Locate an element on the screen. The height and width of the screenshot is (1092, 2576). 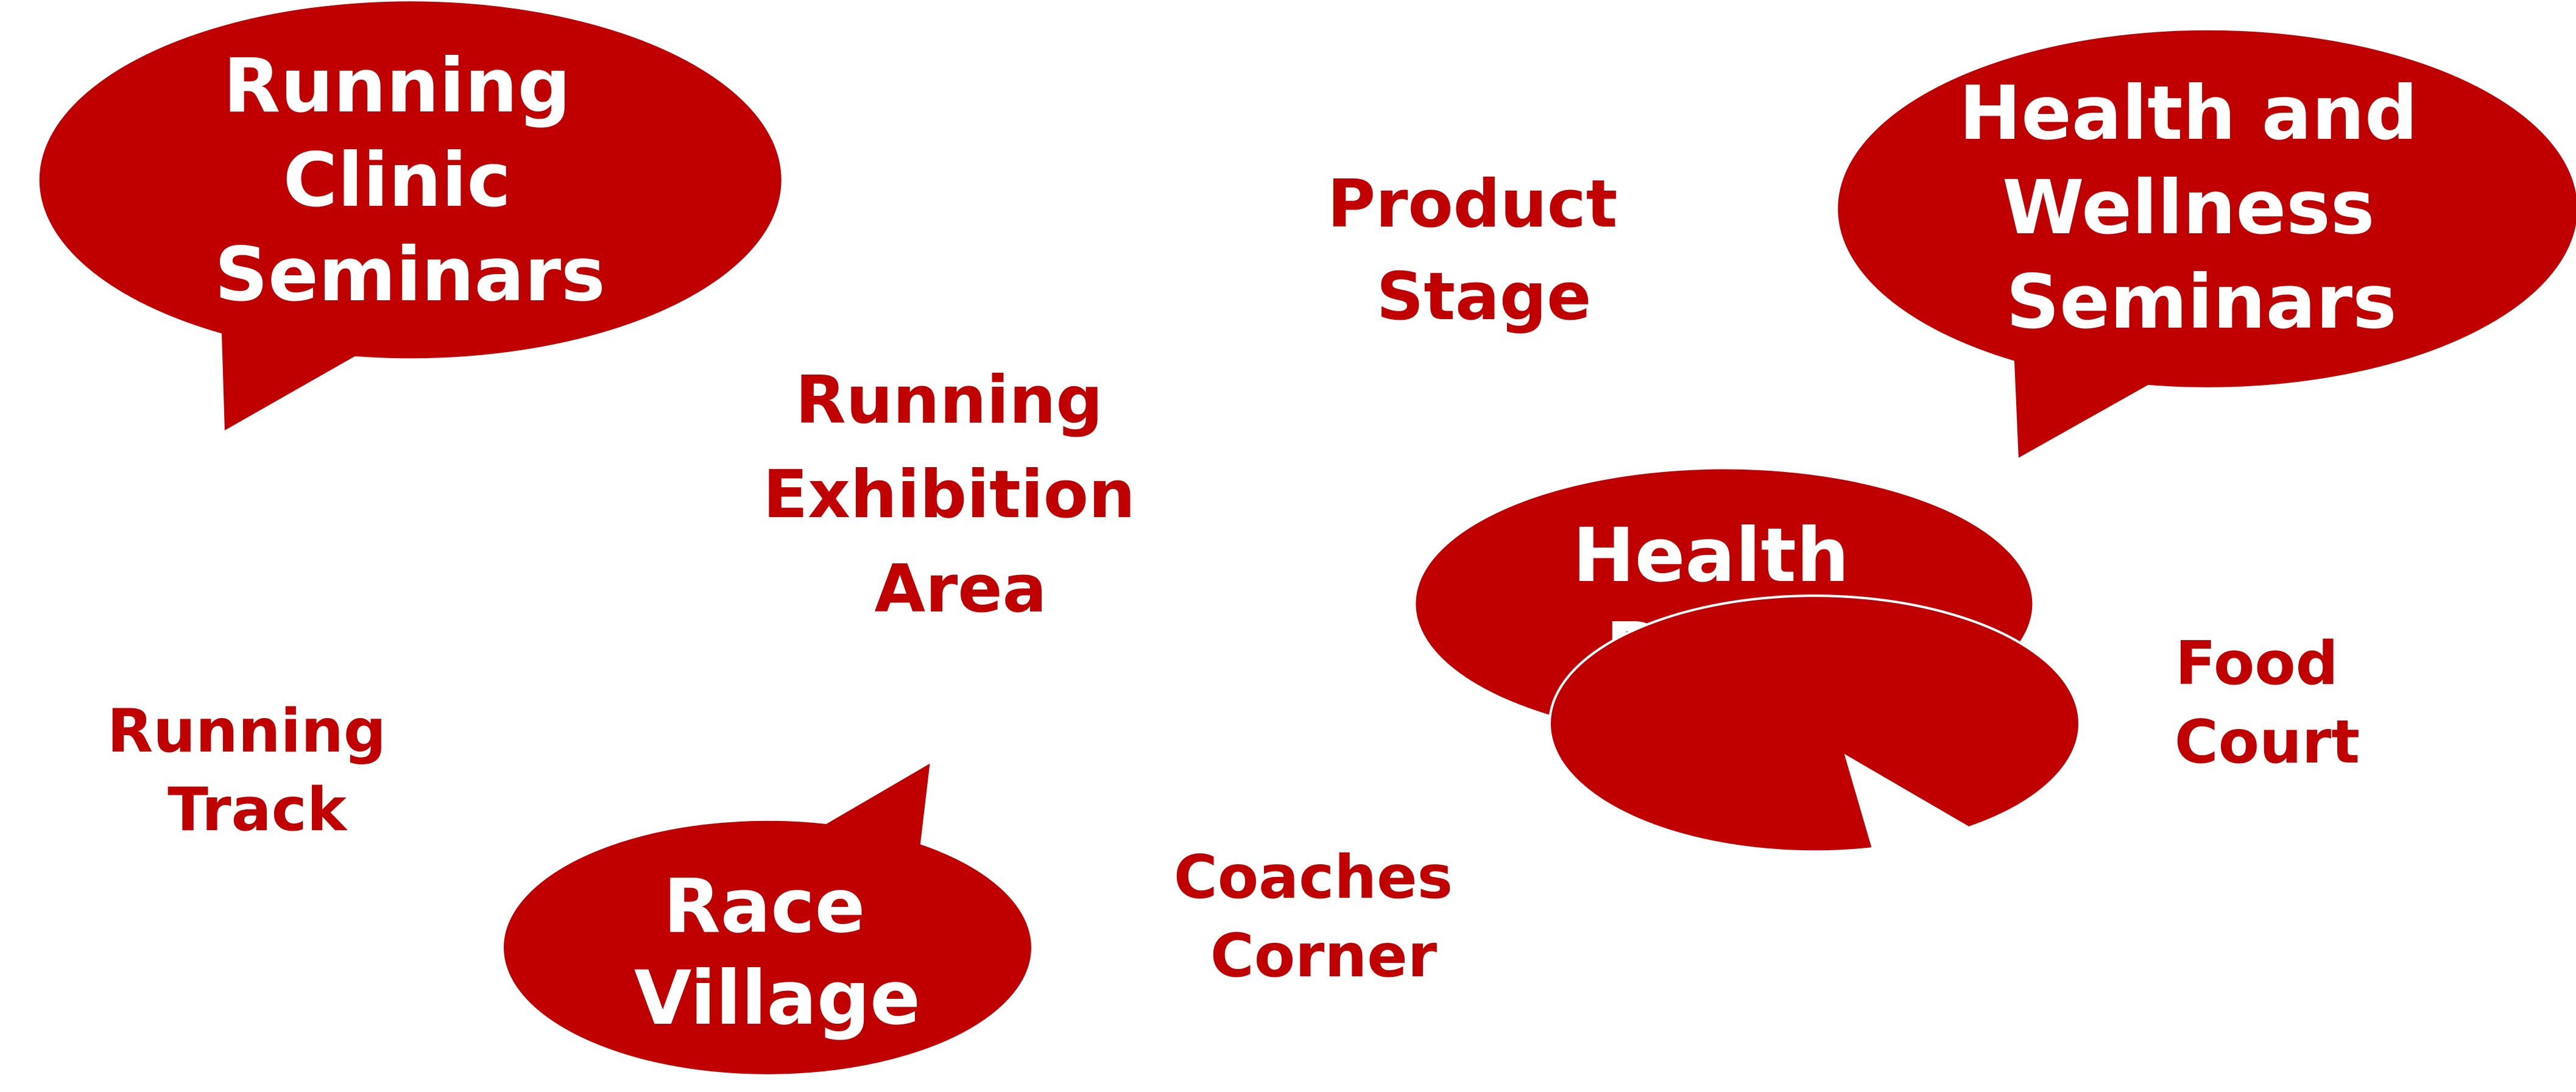
label-line: Coaches is located at coordinates (1313, 877).